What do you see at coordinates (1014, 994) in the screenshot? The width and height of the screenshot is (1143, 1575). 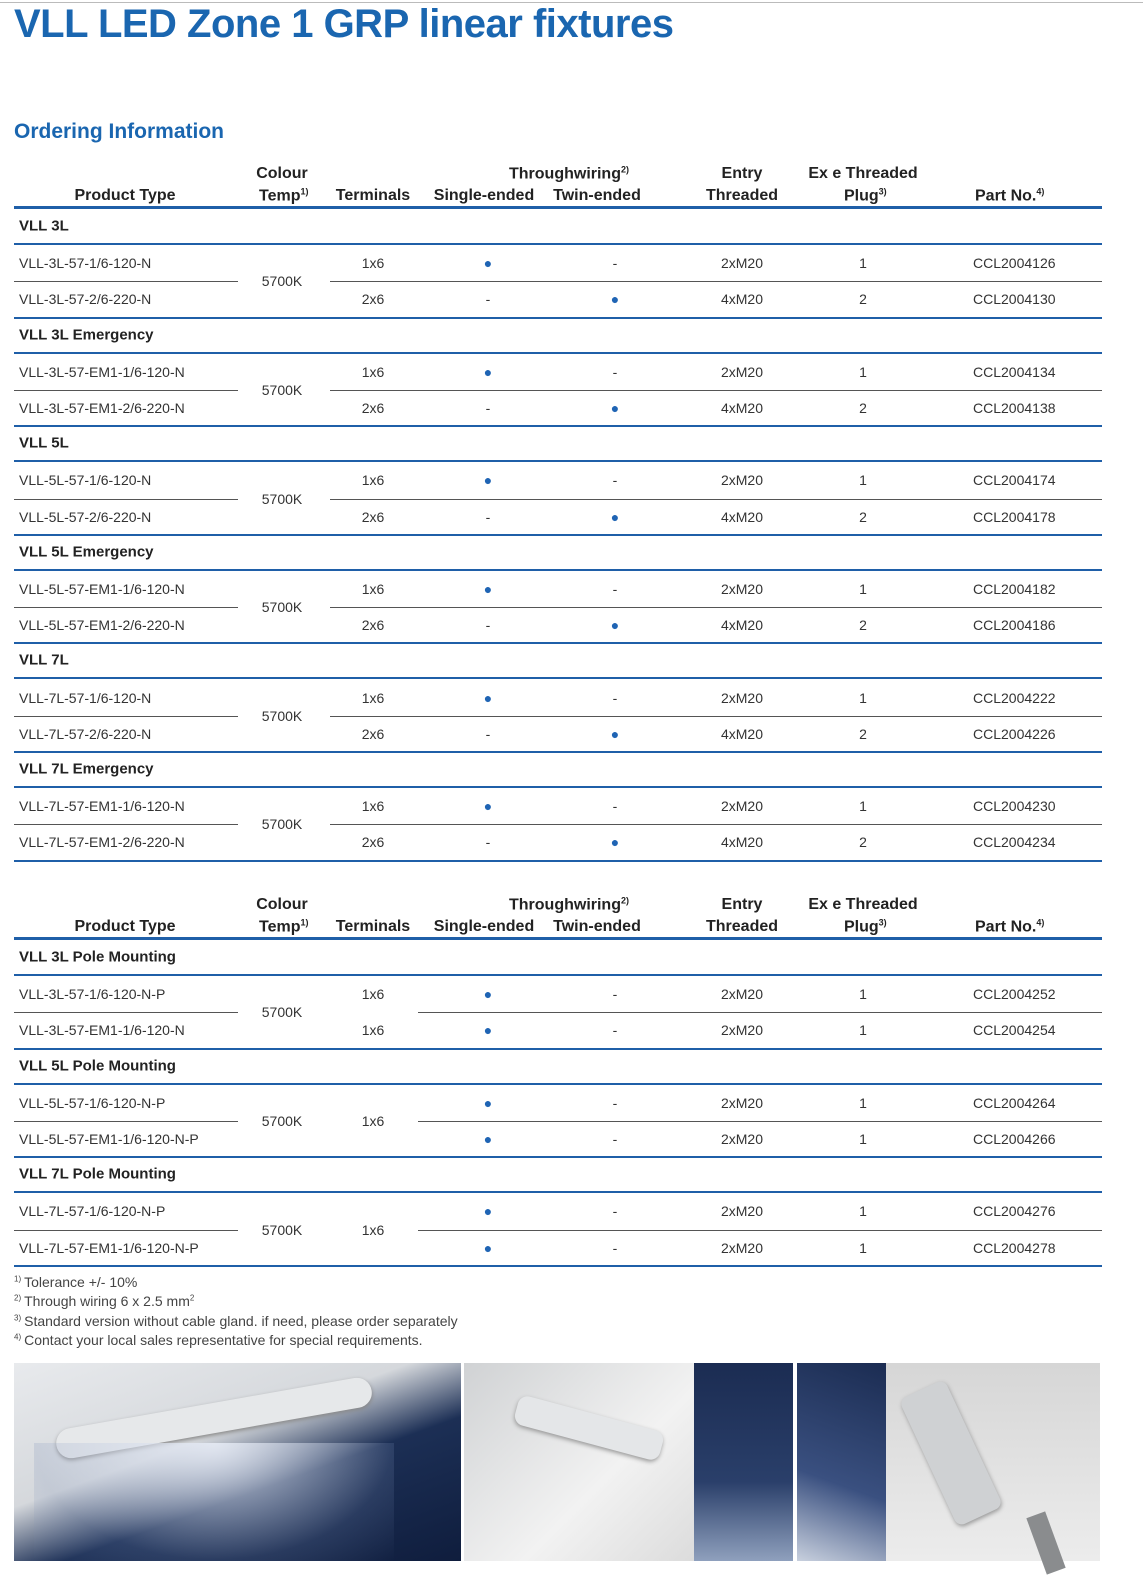 I see `cell-part: CCL2004252` at bounding box center [1014, 994].